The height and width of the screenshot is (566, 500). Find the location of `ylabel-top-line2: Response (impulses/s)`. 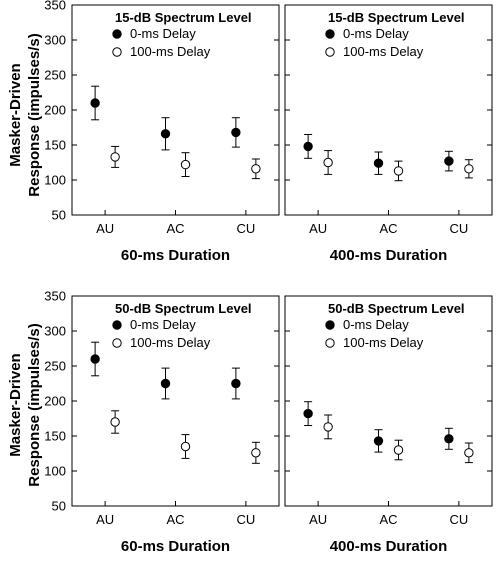

ylabel-top-line2: Response (impulses/s) is located at coordinates (34, 114).